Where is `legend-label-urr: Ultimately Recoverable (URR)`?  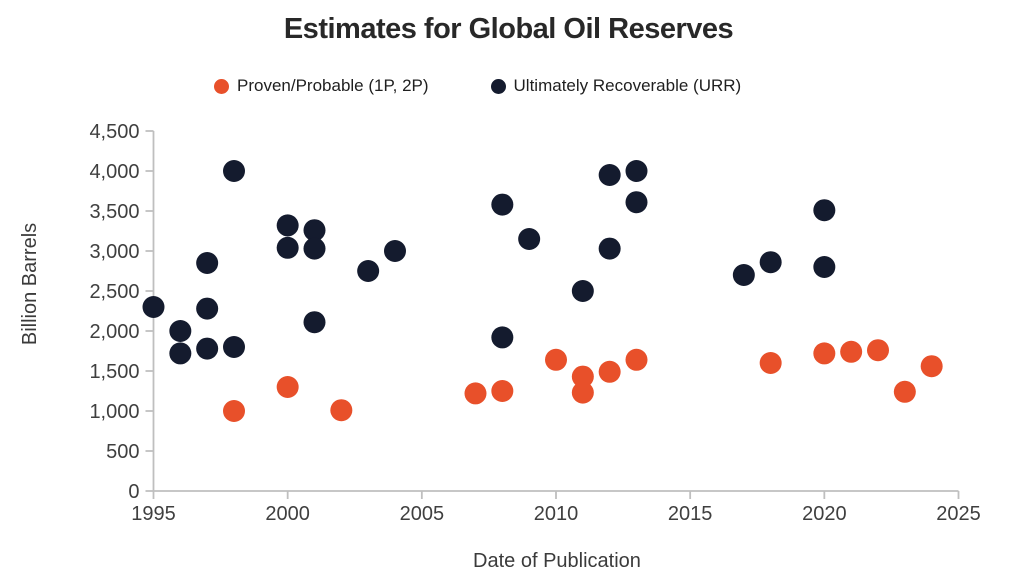 legend-label-urr: Ultimately Recoverable (URR) is located at coordinates (627, 85).